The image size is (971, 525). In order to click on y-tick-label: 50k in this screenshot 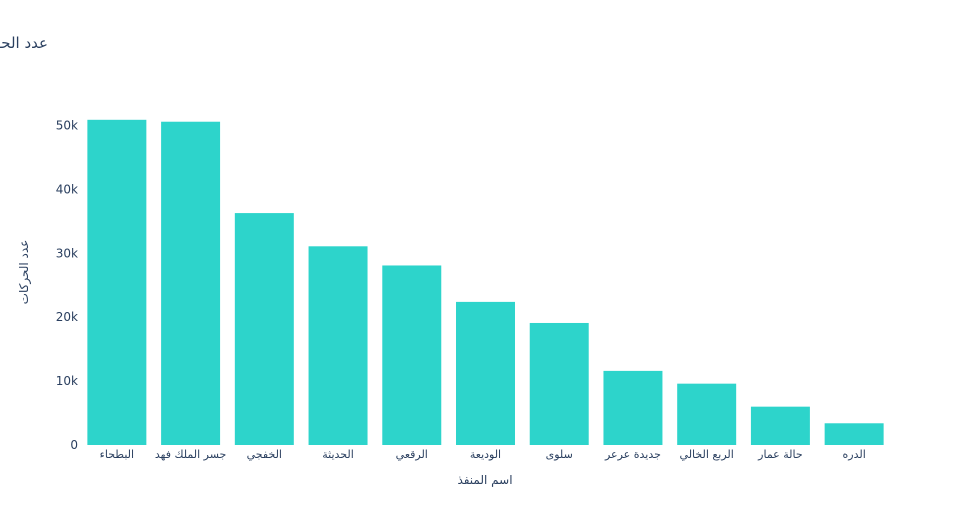, I will do `click(67, 126)`.